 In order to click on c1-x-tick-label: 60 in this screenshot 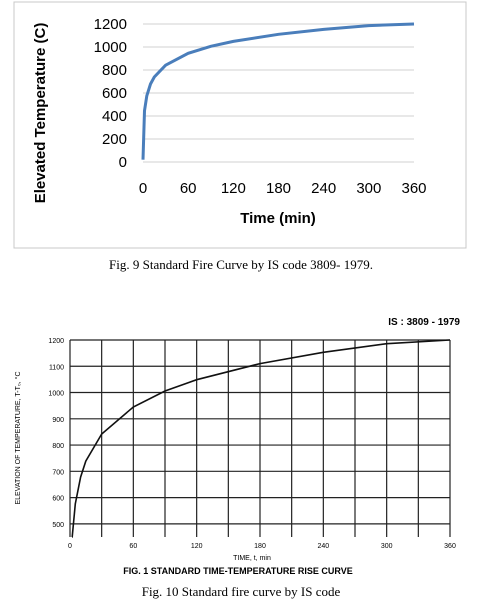, I will do `click(188, 188)`.